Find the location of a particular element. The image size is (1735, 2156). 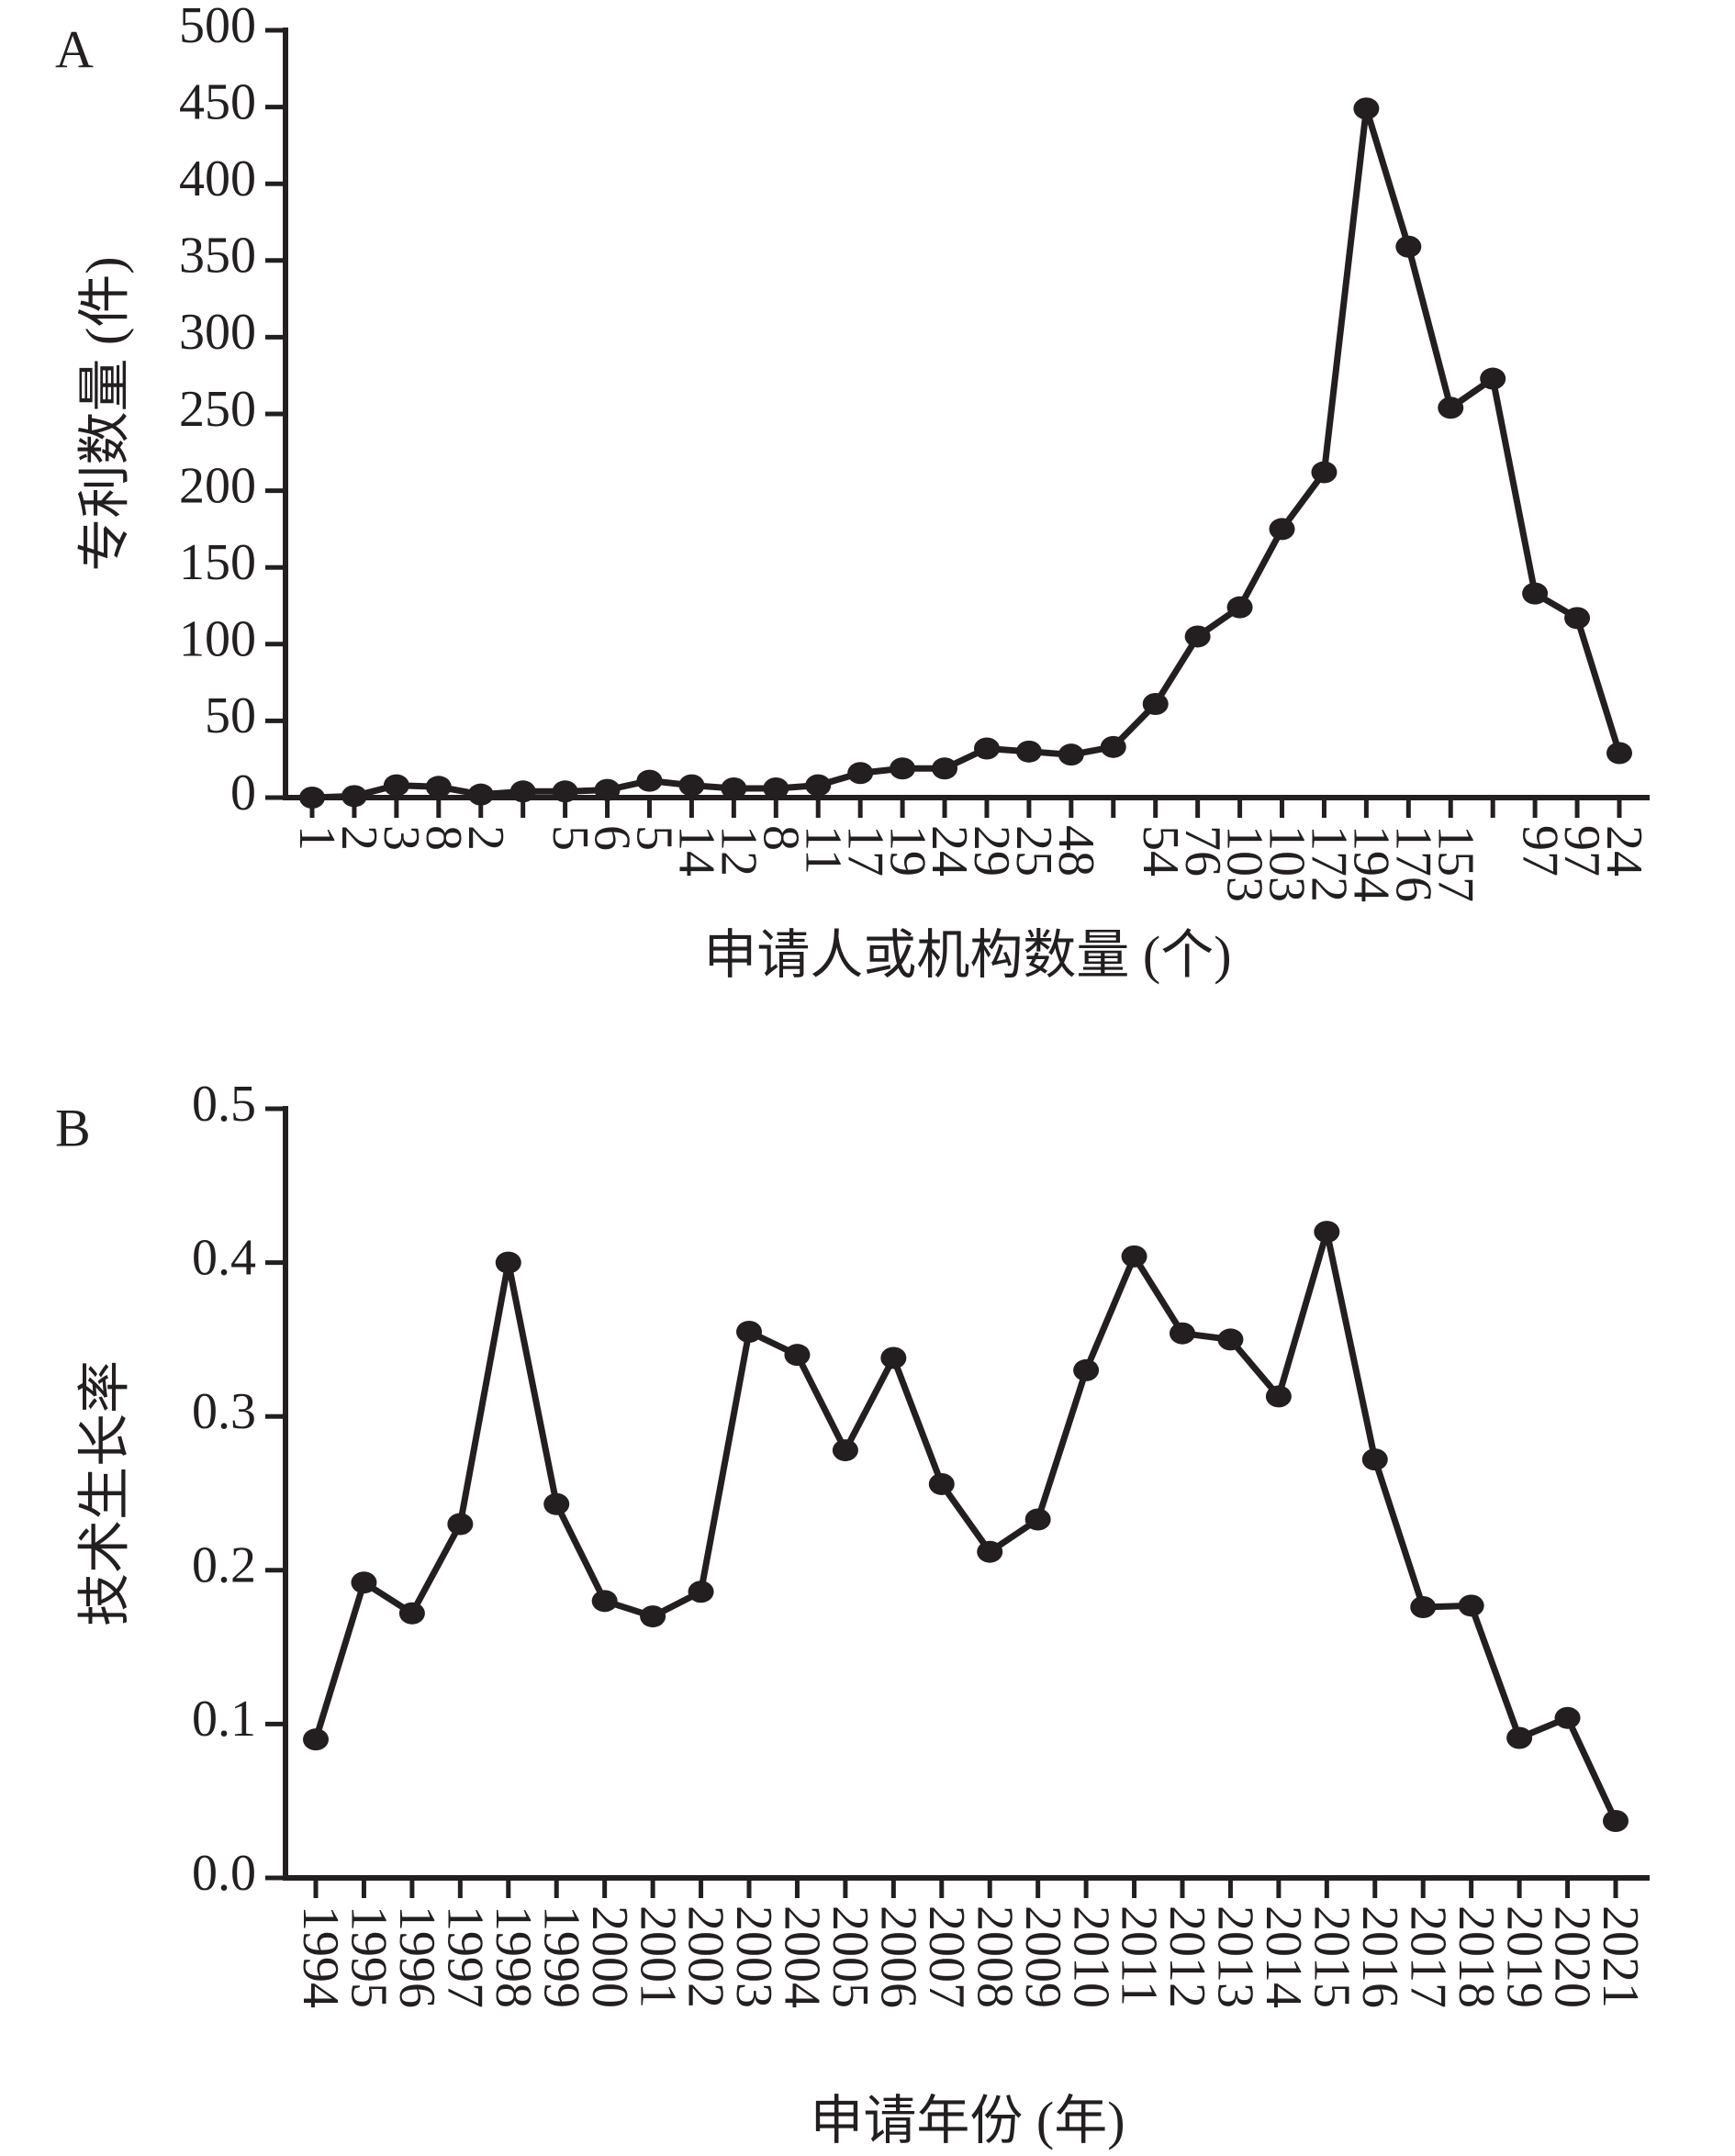

x-tick-label: 1996 is located at coordinates (417, 1956).